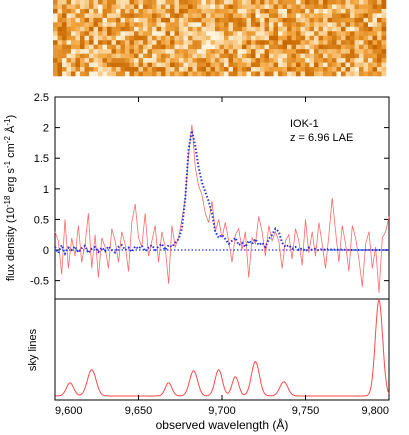 This screenshot has height=435, width=409. I want to click on y-tick-label: 2.5, so click(41, 98).